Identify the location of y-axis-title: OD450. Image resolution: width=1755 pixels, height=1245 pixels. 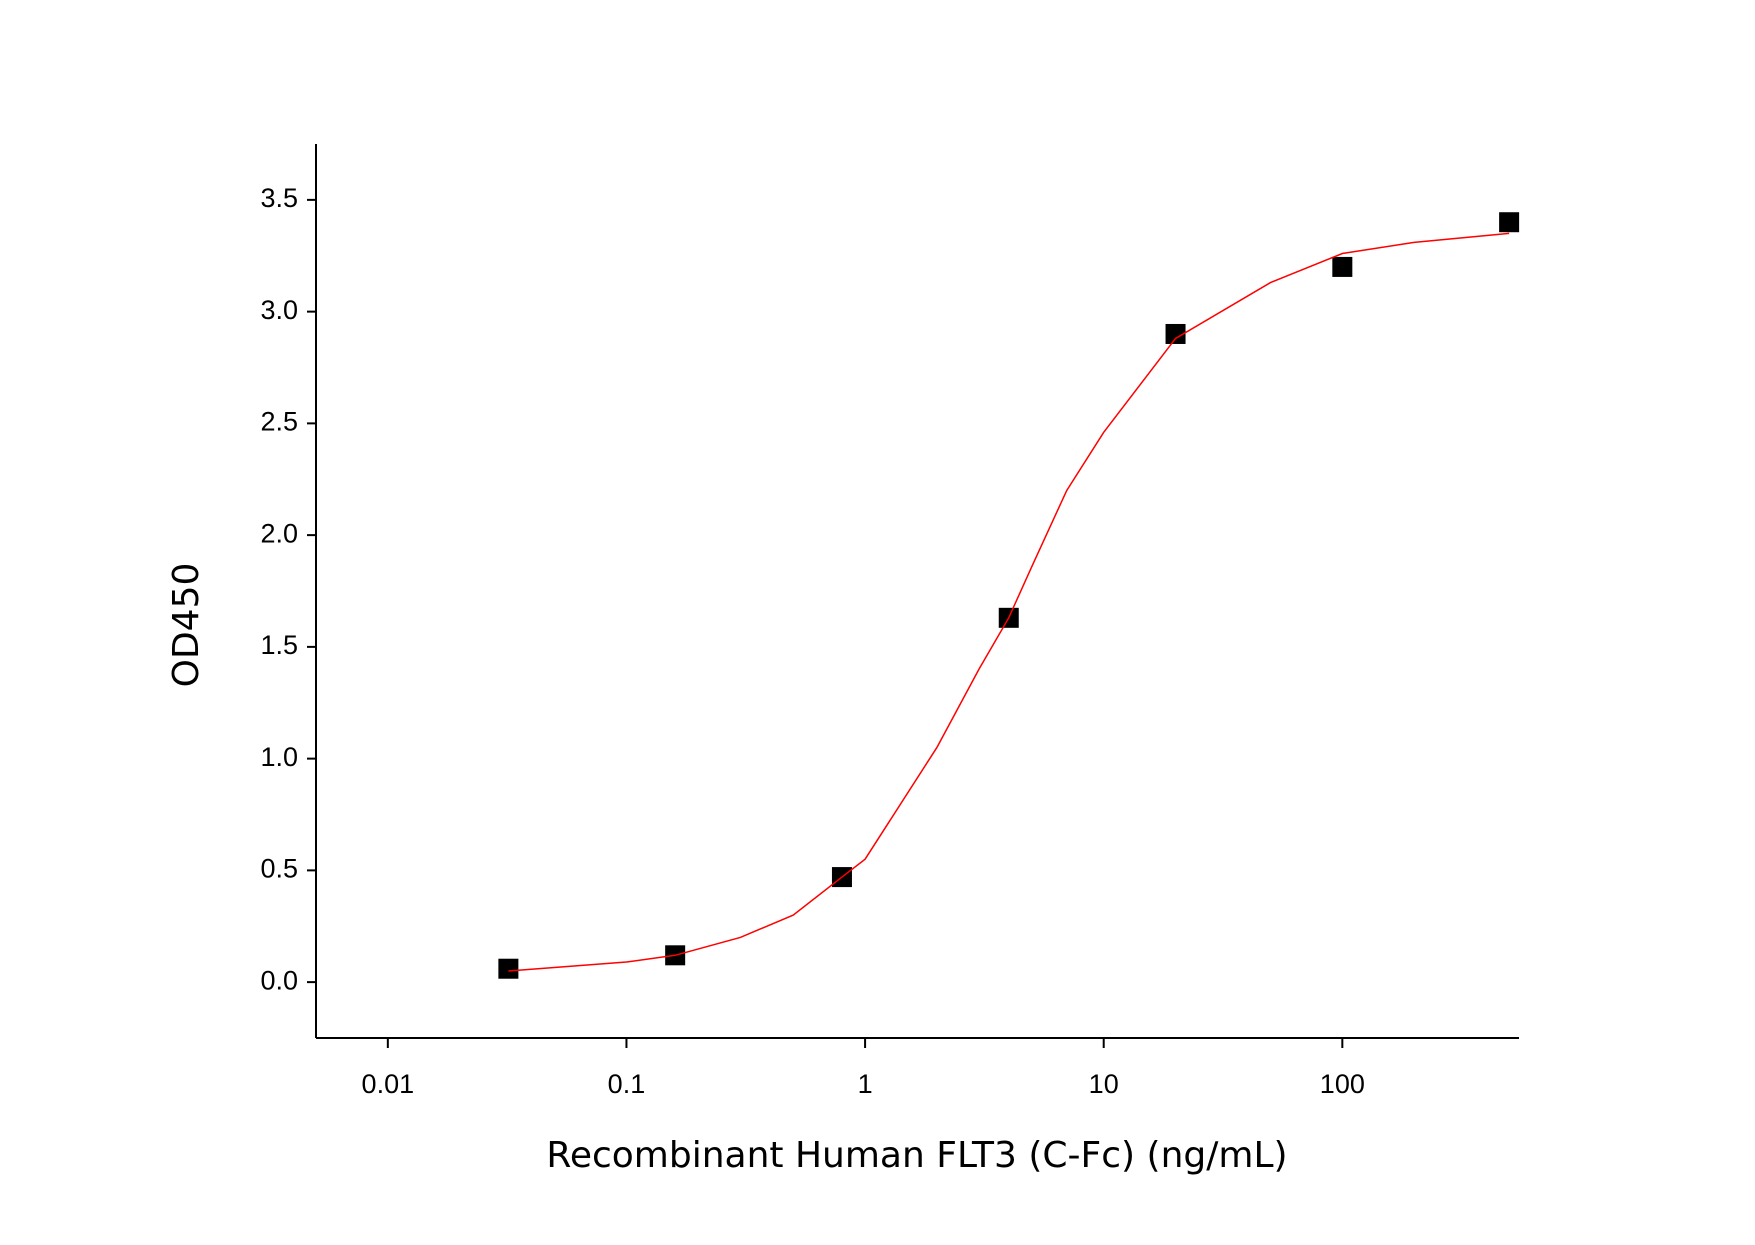
(186, 625).